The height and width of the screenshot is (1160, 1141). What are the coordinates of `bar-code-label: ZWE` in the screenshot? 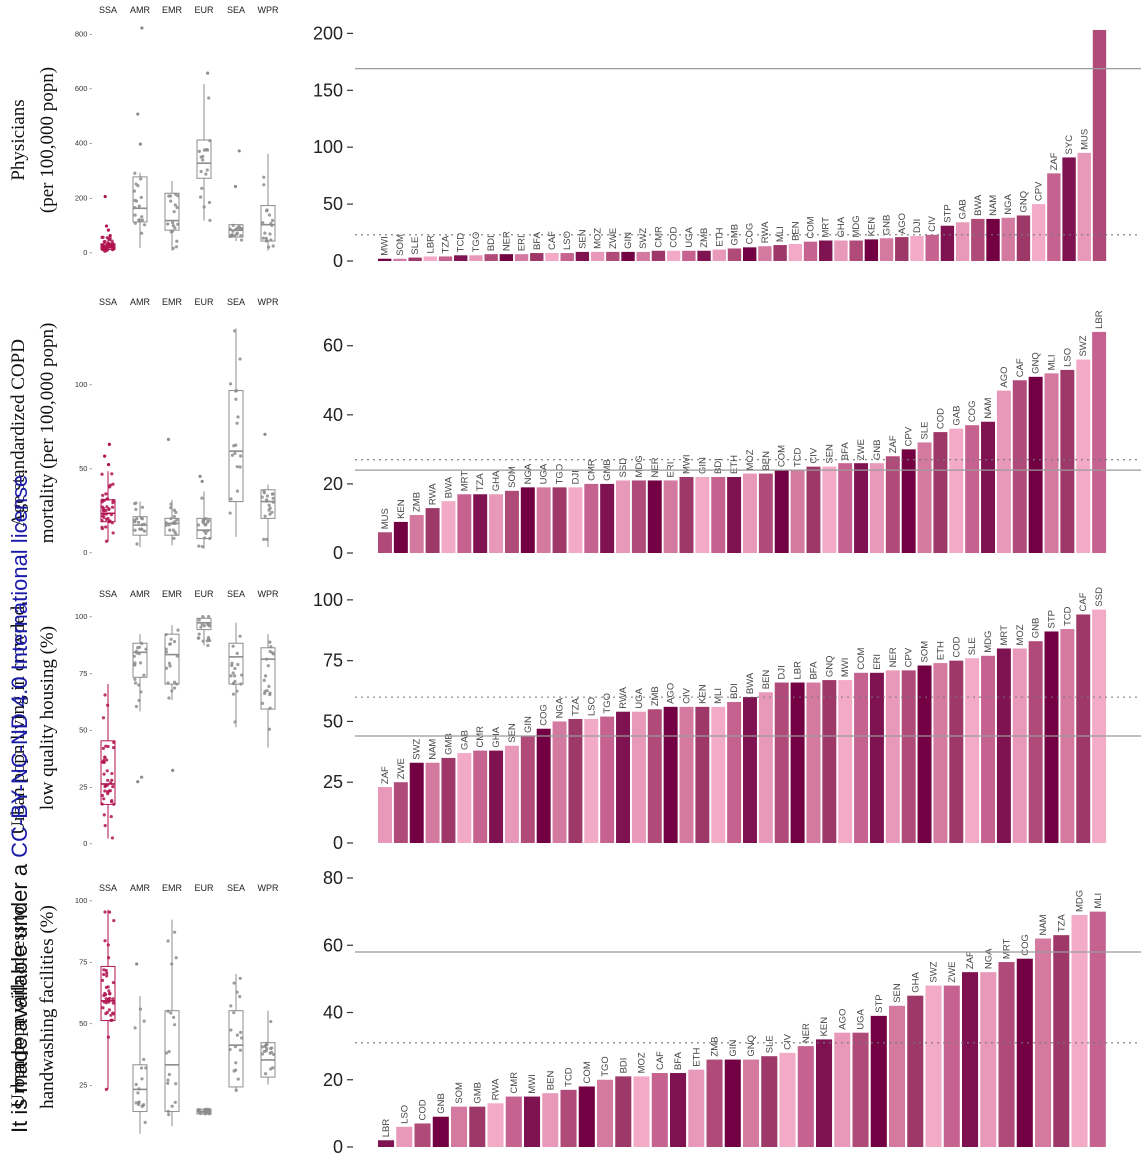 It's located at (613, 238).